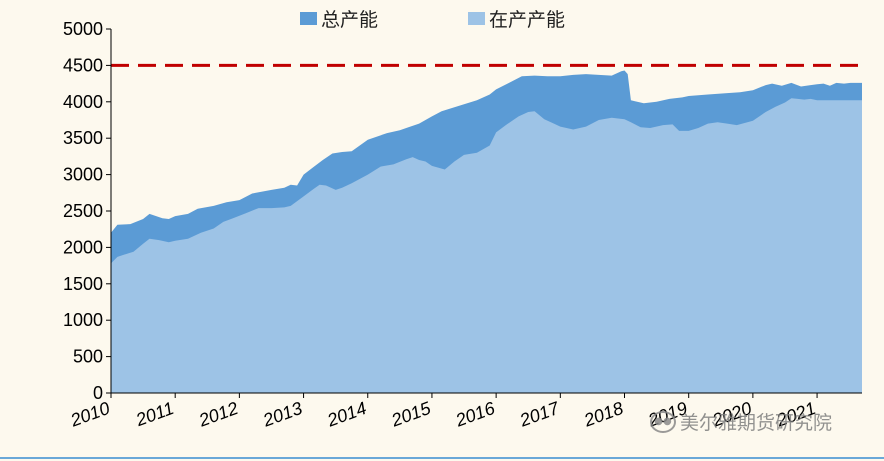 Image resolution: width=884 pixels, height=461 pixels. What do you see at coordinates (308, 18) in the screenshot?
I see `legend-swatch-total` at bounding box center [308, 18].